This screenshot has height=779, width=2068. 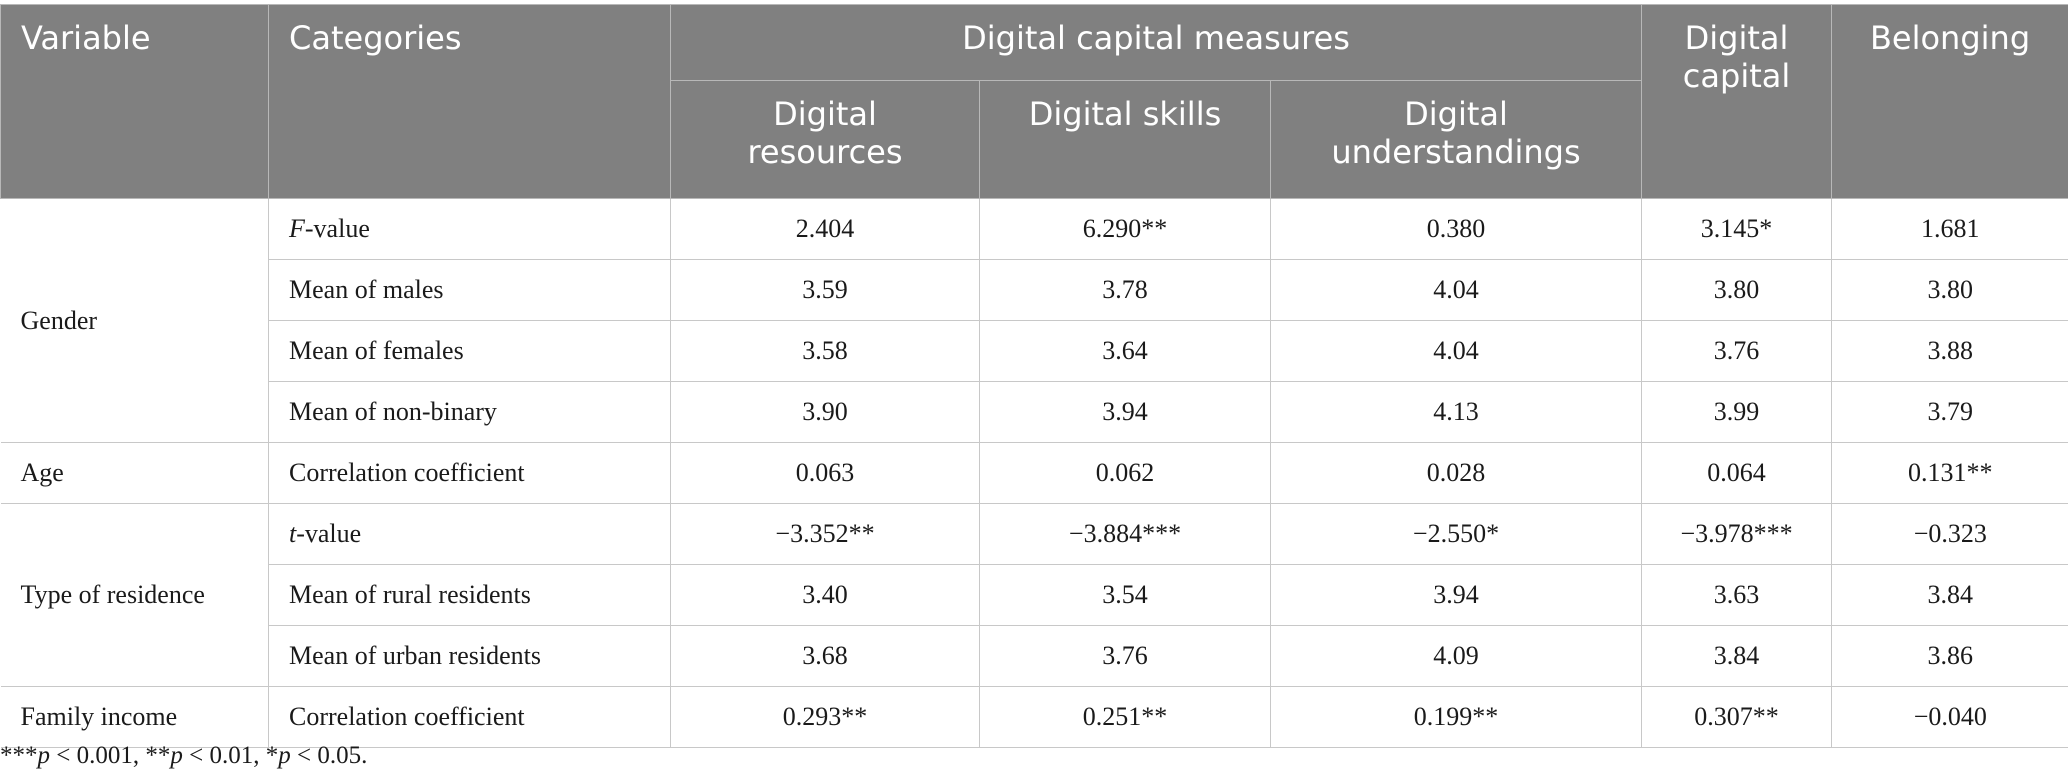 What do you see at coordinates (1125, 290) in the screenshot?
I see `value-cell: 3.78` at bounding box center [1125, 290].